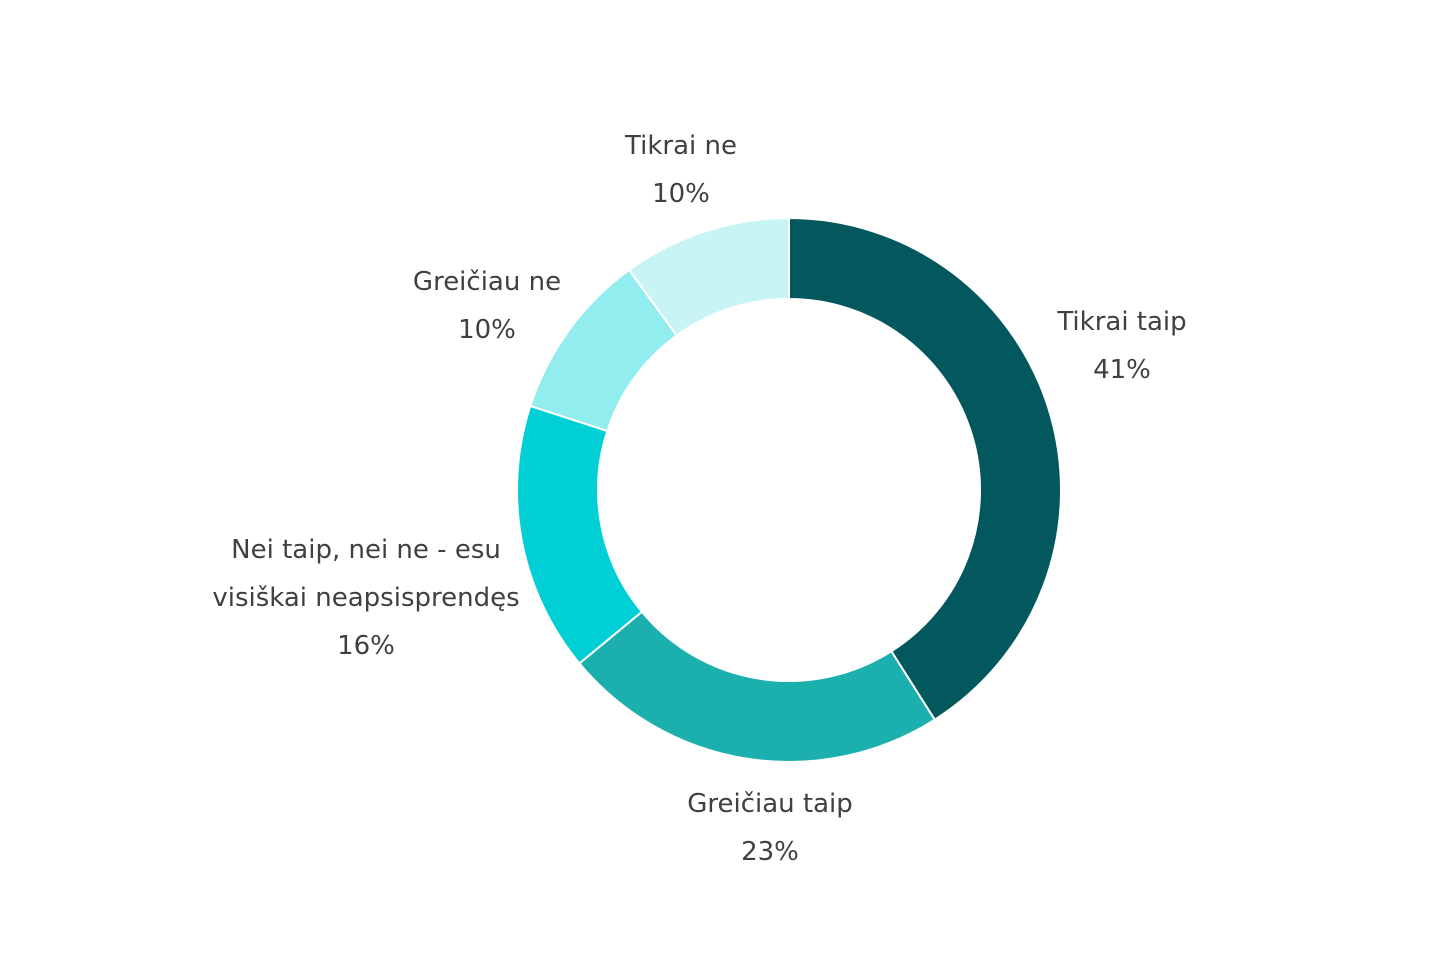 The image size is (1440, 960). Describe the element at coordinates (366, 646) in the screenshot. I see `slice-value-label: 16%` at that location.